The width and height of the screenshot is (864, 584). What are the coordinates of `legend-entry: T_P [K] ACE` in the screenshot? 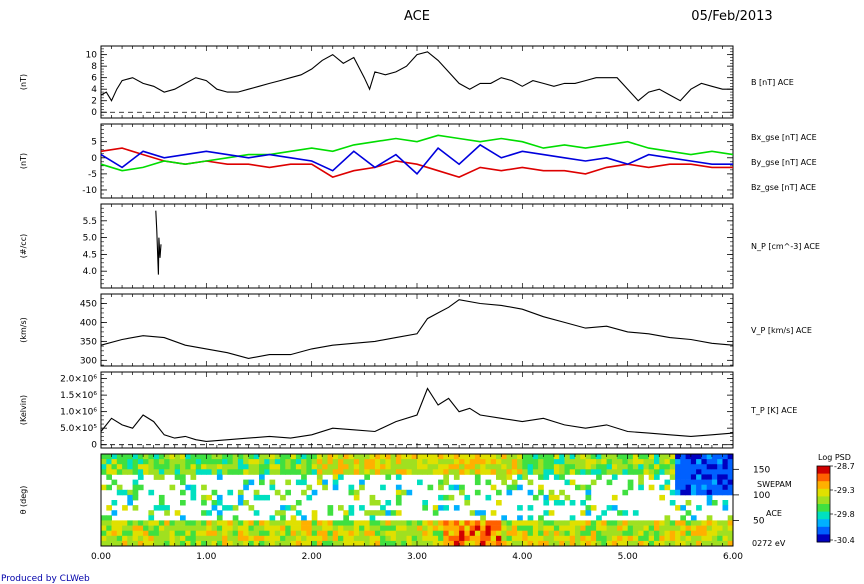 It's located at (773, 410).